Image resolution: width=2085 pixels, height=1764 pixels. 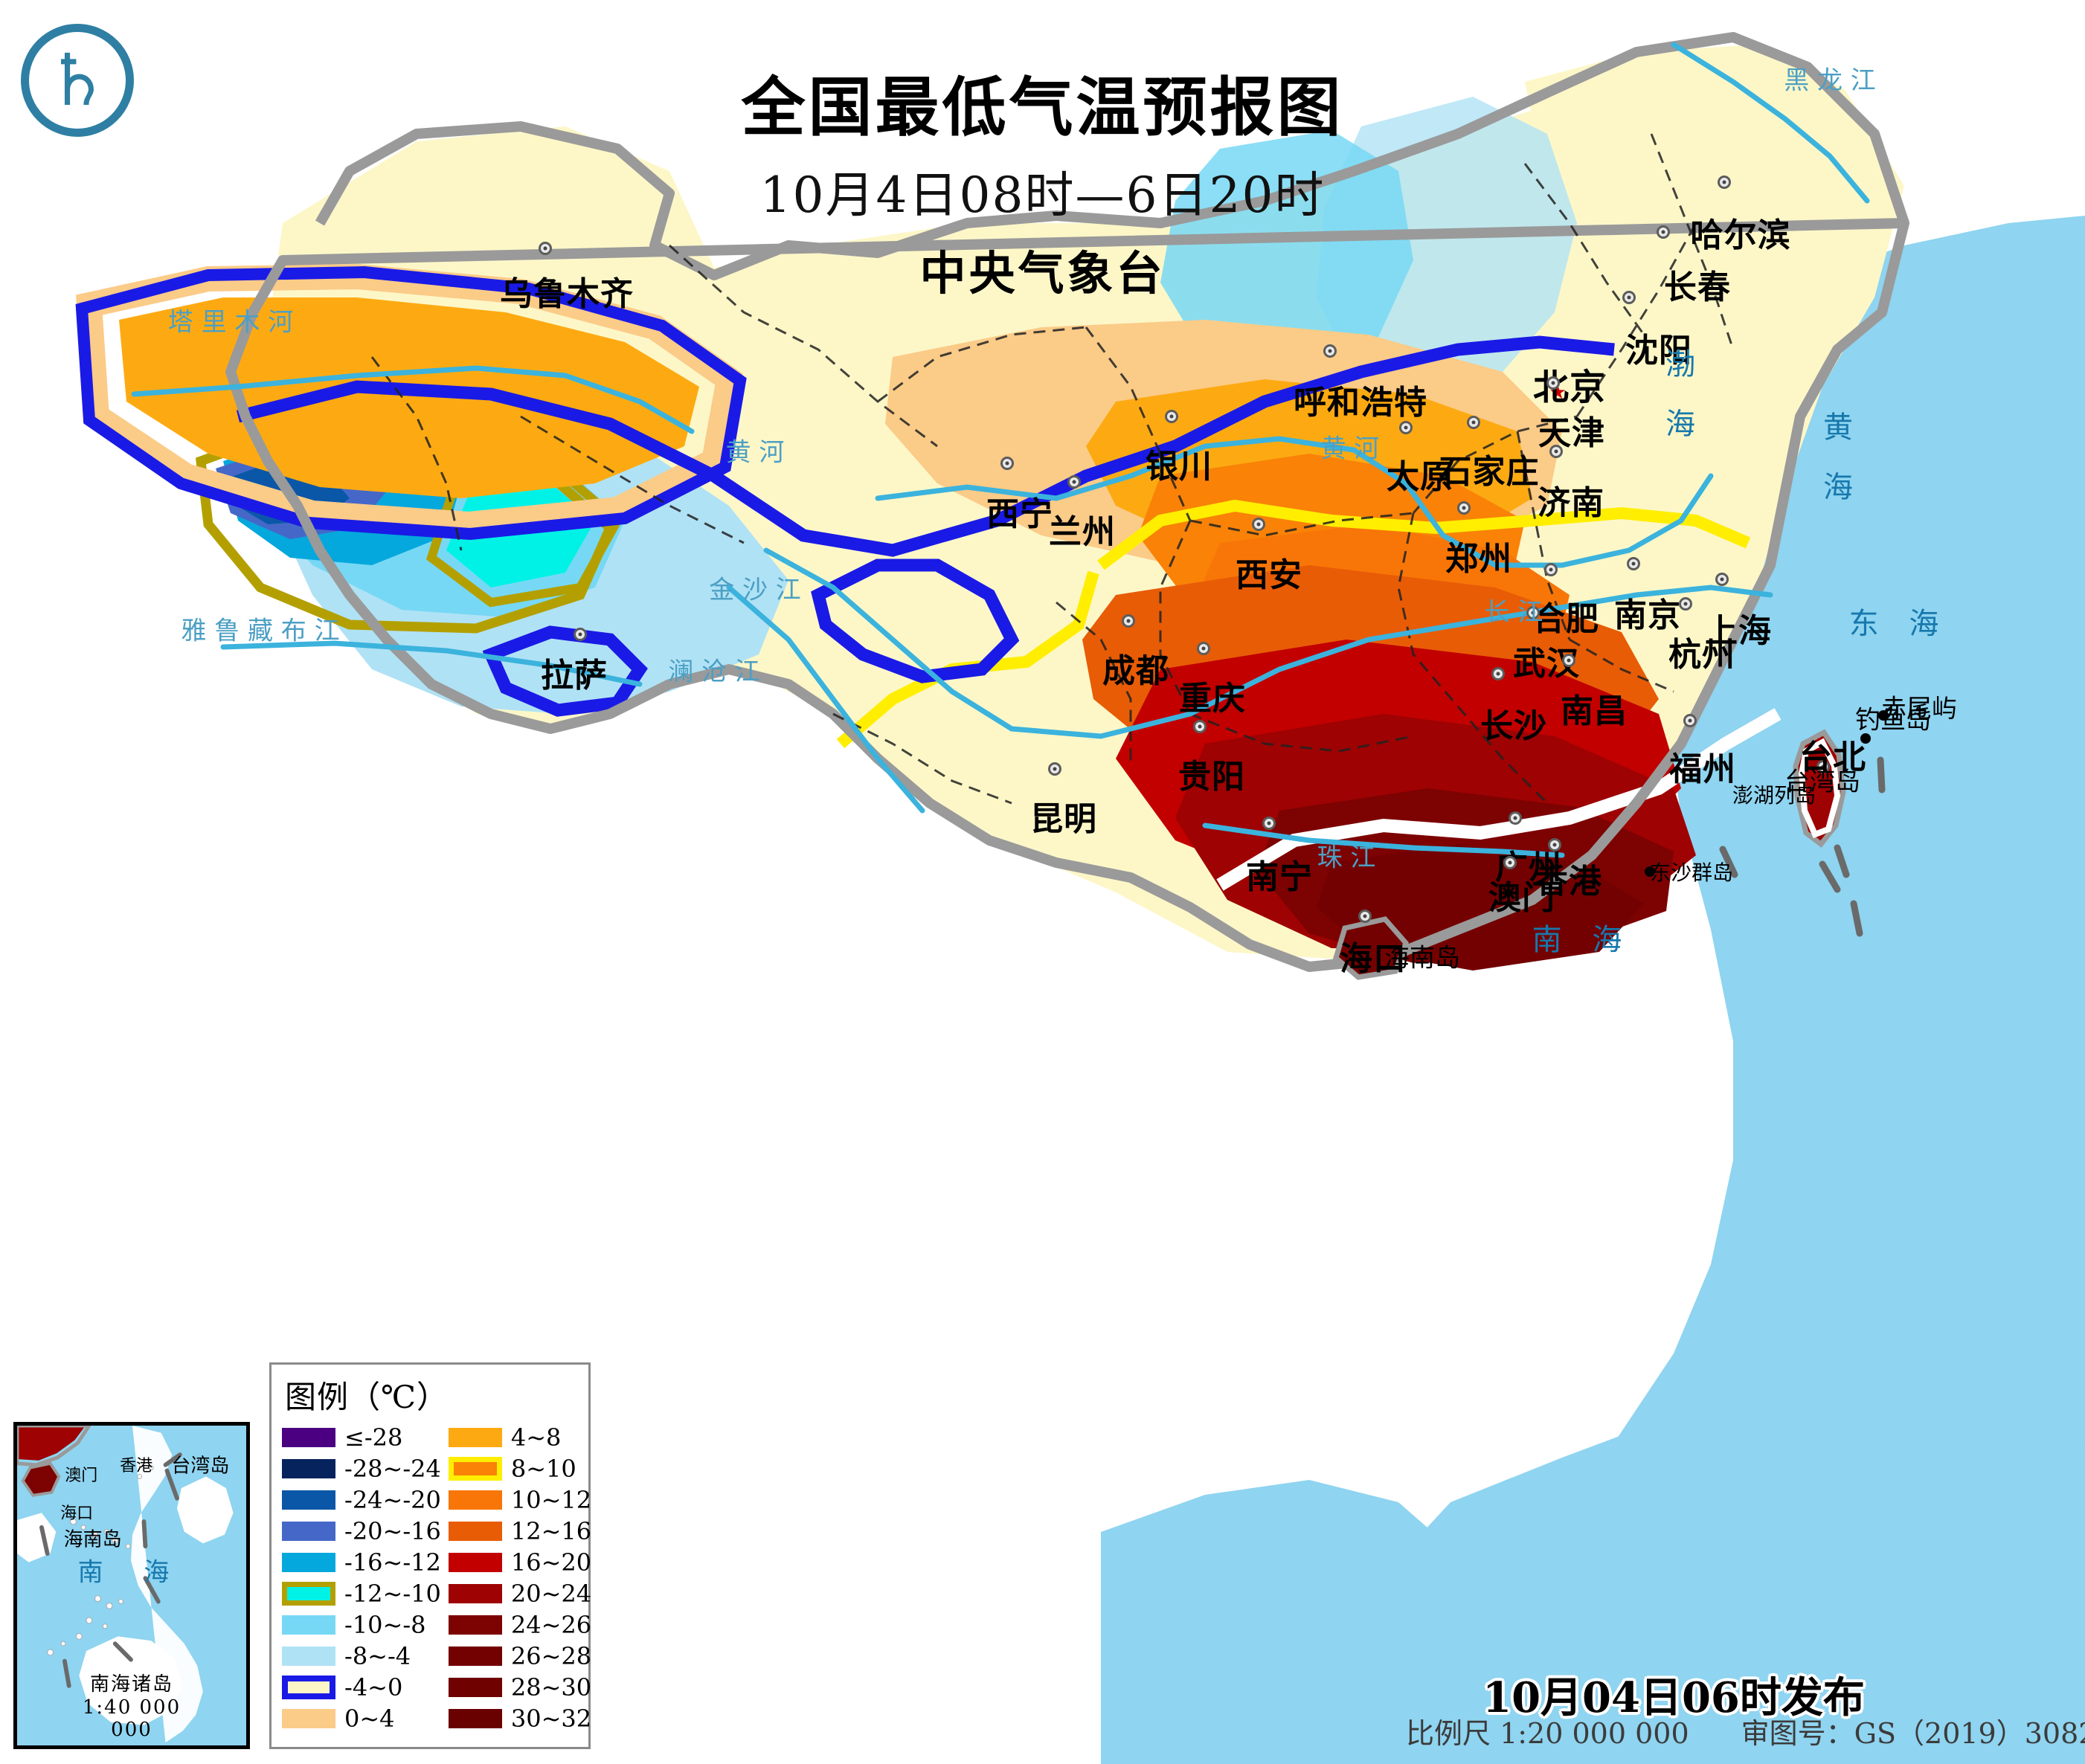 What do you see at coordinates (367, 1397) in the screenshot?
I see `legend-title: 图例（℃）` at bounding box center [367, 1397].